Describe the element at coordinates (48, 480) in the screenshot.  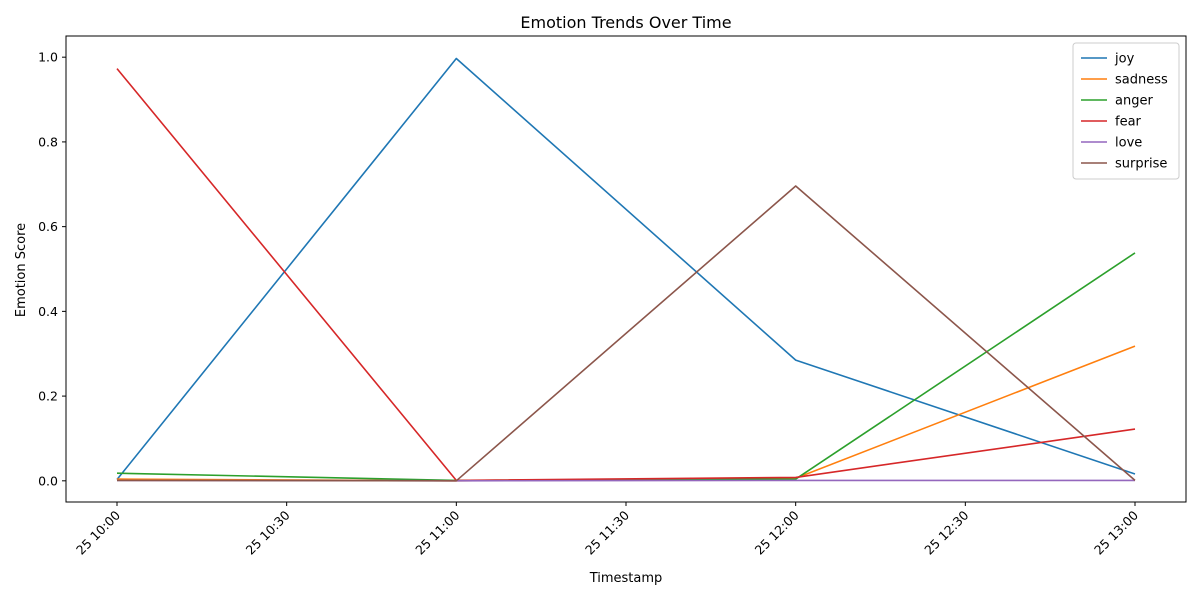
I see `y-tick-label: 0.0` at that location.